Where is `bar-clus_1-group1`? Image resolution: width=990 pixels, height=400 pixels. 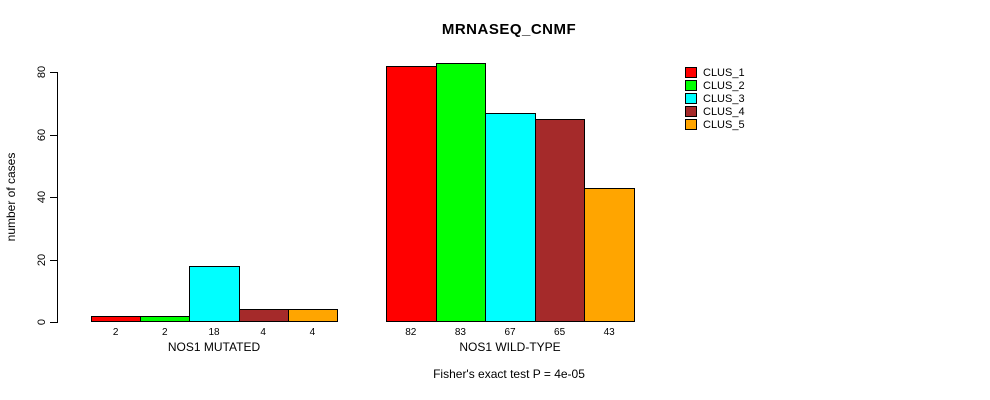 bar-clus_1-group1 is located at coordinates (116, 319).